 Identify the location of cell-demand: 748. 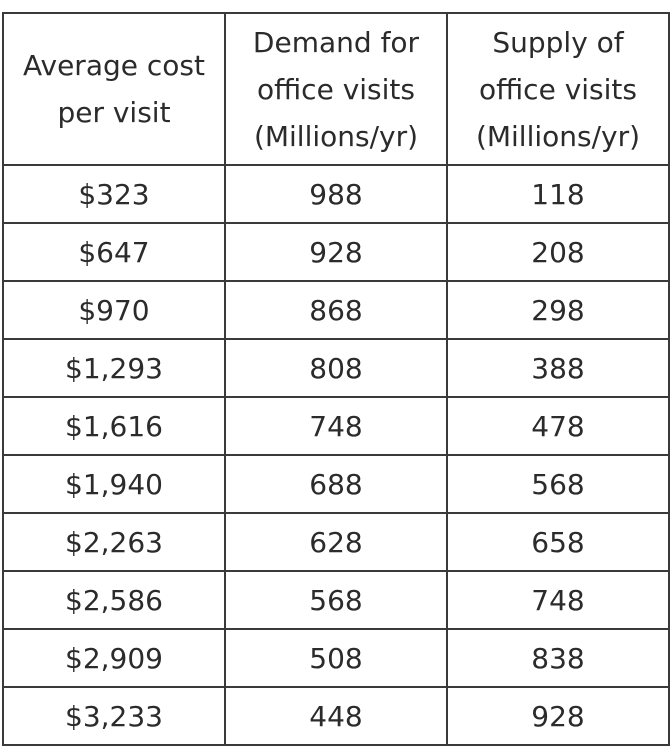
(336, 426).